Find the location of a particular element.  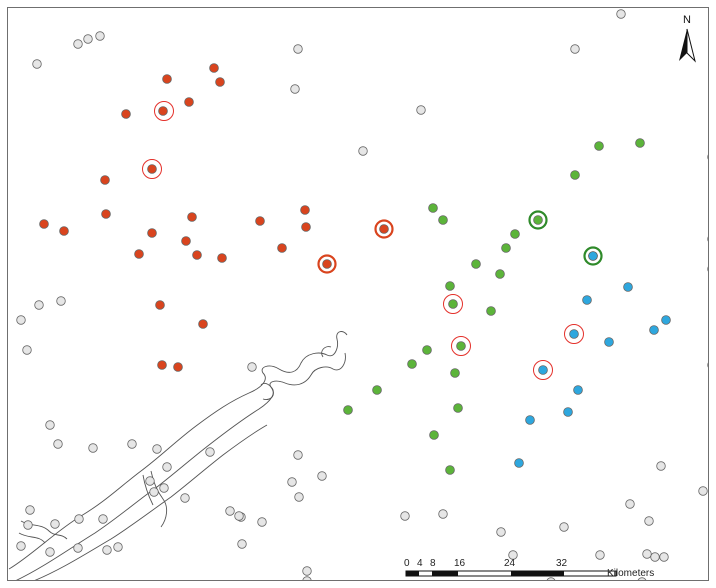

scale-bar: 0 4 8 16 24 32 Kilometers is located at coordinates (529, 568).